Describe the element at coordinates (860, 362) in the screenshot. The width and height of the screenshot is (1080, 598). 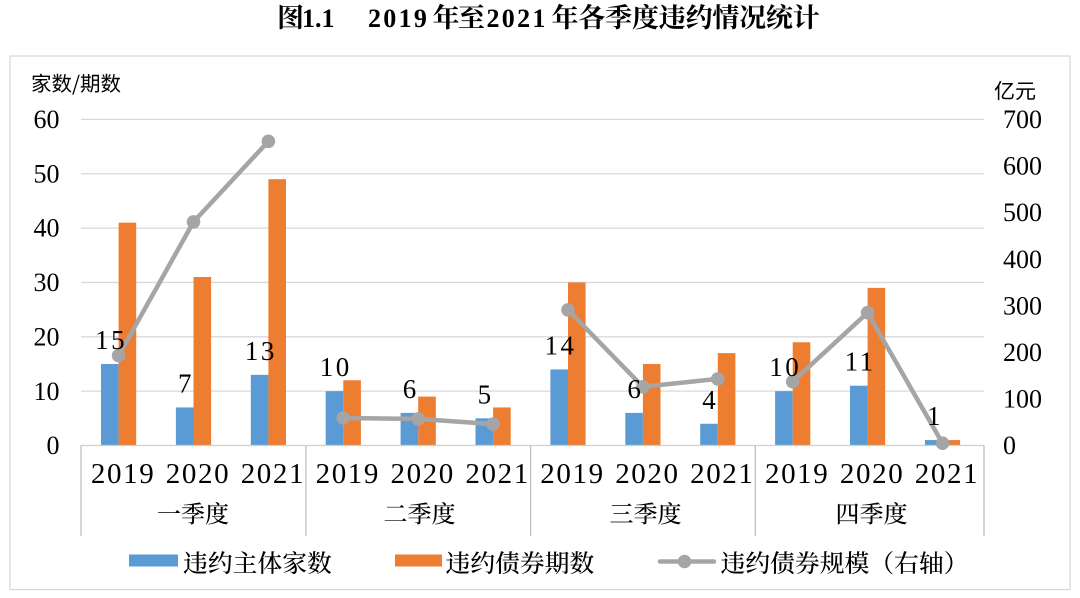
I see `svg-text: 11` at that location.